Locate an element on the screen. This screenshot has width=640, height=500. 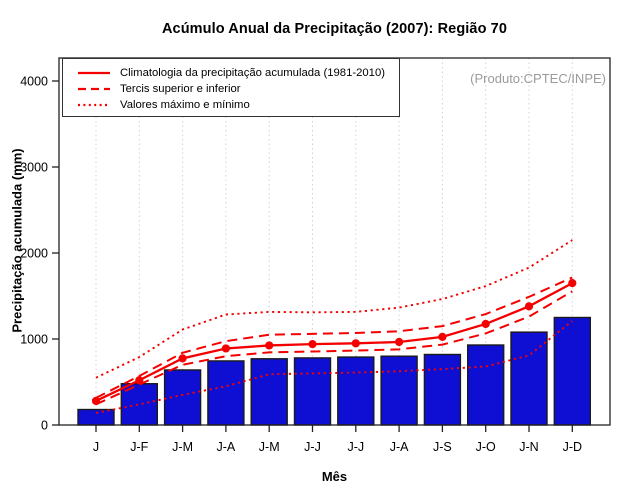
x-tick-label-J: J is located at coordinates (96, 447).